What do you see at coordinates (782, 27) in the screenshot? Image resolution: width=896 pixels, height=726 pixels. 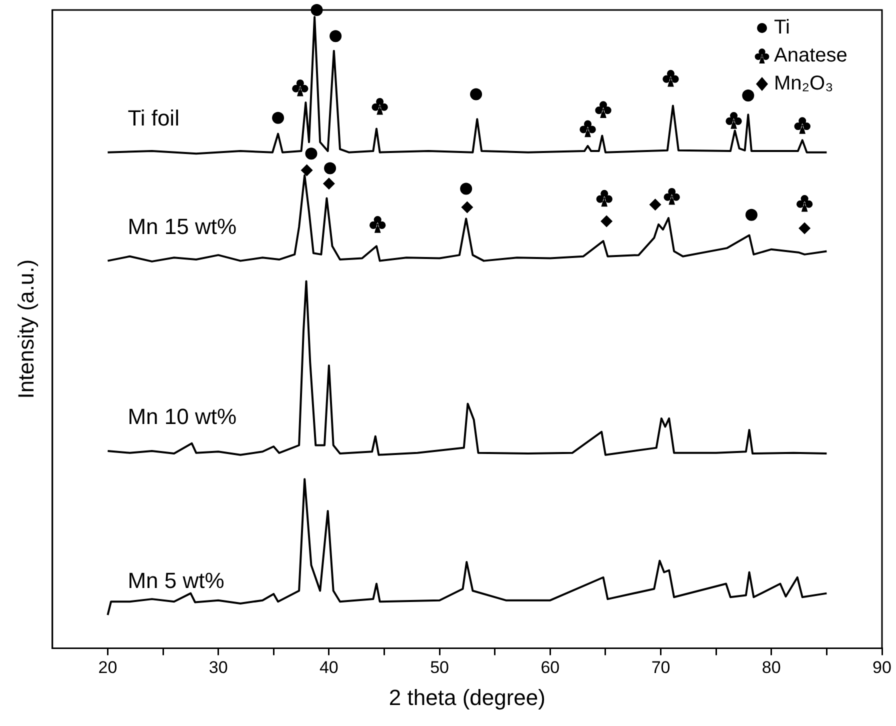 I see `legend-label: Ti` at bounding box center [782, 27].